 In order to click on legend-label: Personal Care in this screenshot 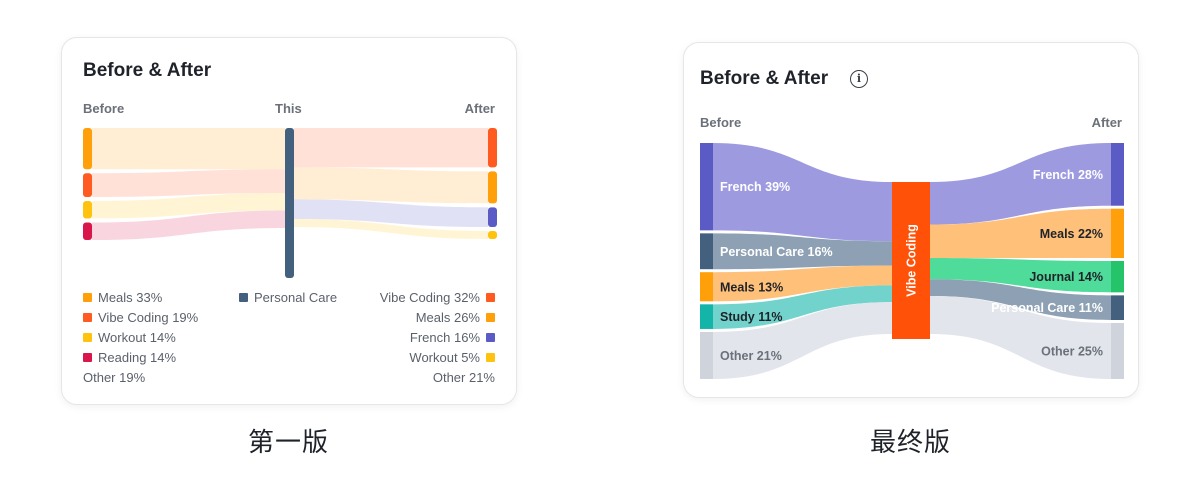, I will do `click(296, 297)`.